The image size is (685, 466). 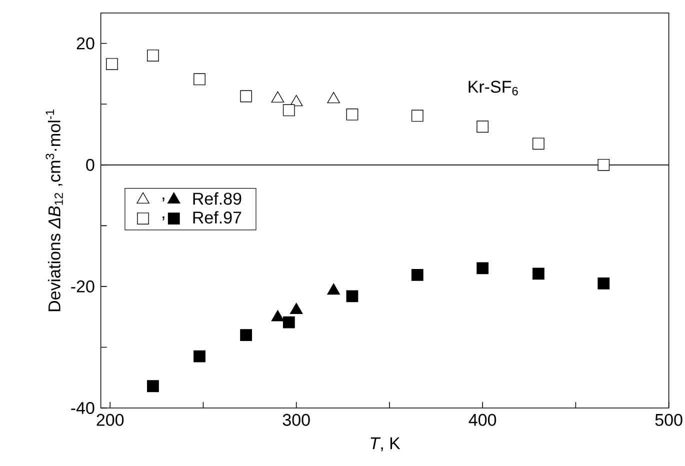 What do you see at coordinates (668, 420) in the screenshot?
I see `x-tick-label: 500` at bounding box center [668, 420].